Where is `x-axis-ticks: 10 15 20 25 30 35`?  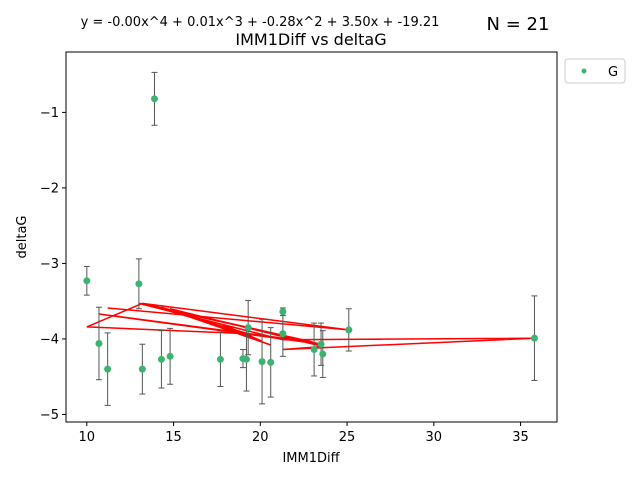 x-axis-ticks: 10 15 20 25 30 35 is located at coordinates (304, 433).